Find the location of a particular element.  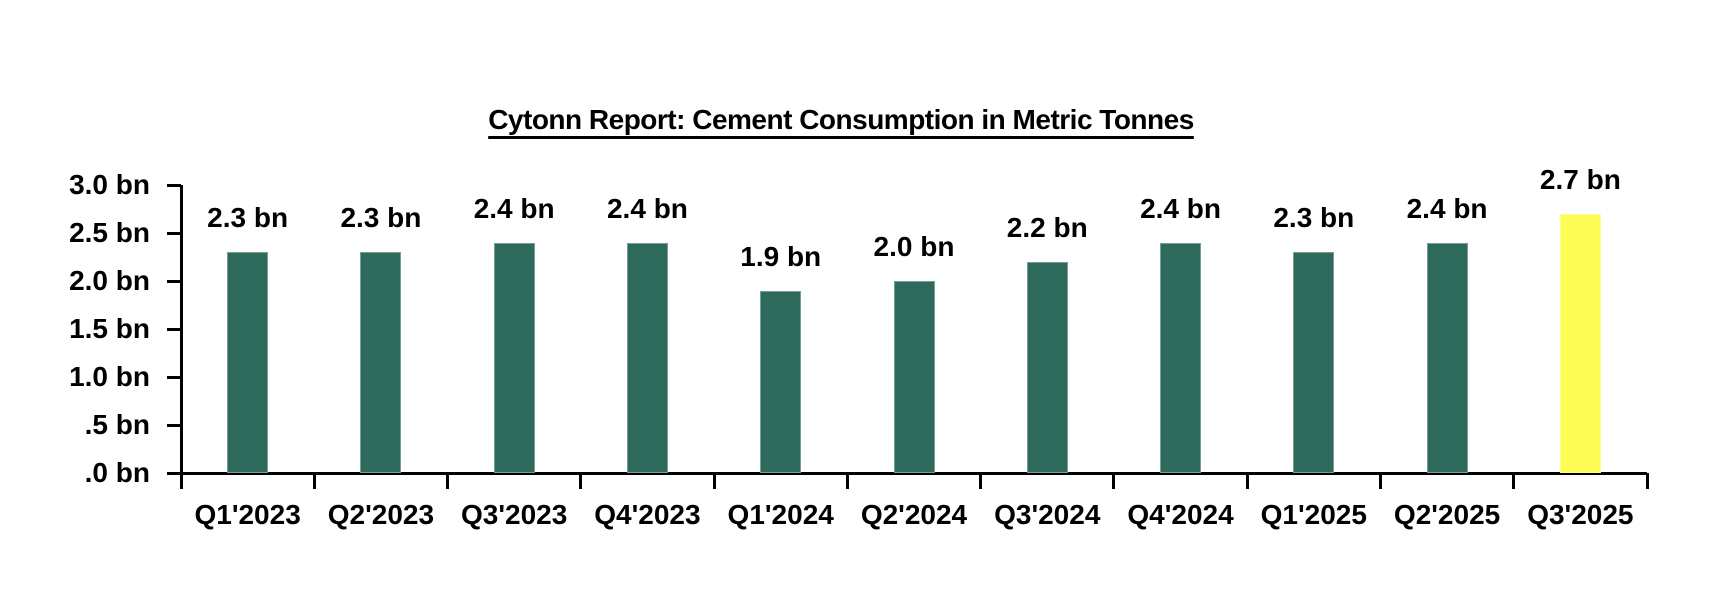

x-tick-label-q4-2023: Q4'2023 is located at coordinates (647, 514).